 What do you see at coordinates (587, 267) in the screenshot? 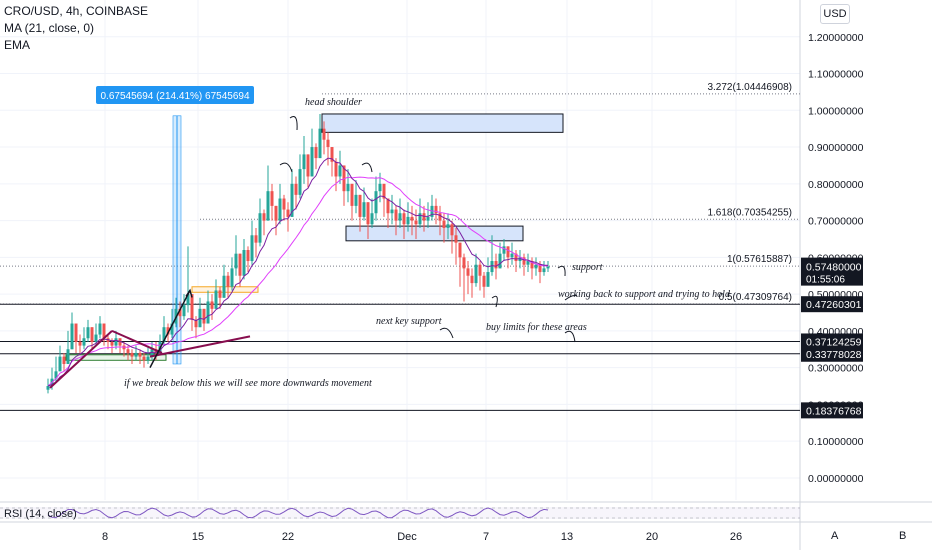
I see `annotation-text: support` at bounding box center [587, 267].